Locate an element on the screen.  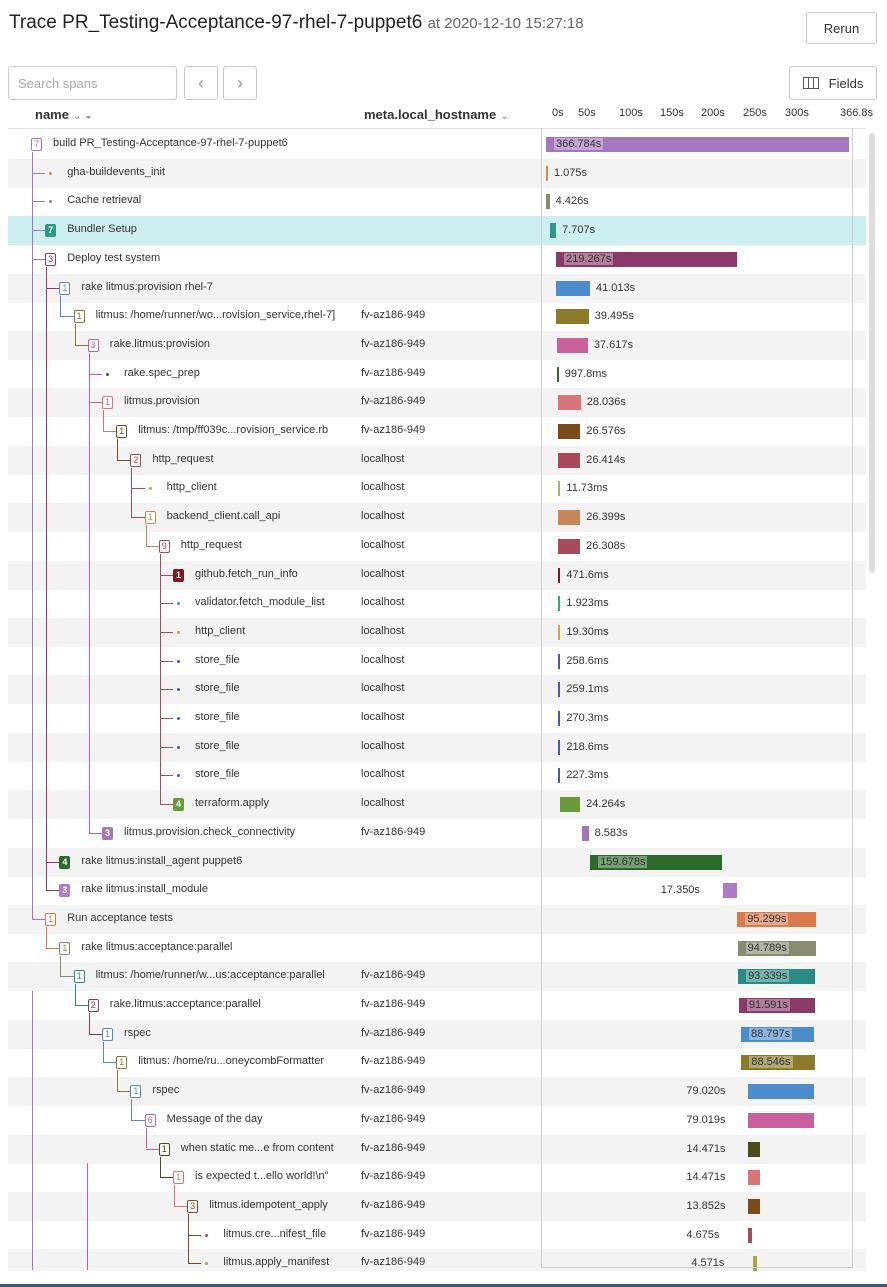
span-name: Bundler Setup is located at coordinates (102, 229).